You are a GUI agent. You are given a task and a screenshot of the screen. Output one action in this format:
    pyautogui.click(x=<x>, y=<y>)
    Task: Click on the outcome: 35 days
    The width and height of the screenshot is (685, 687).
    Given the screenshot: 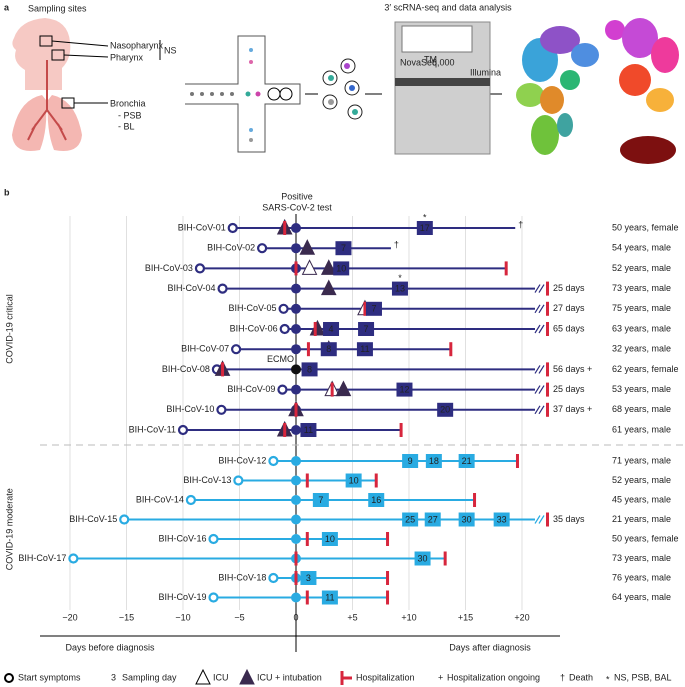 What is the action you would take?
    pyautogui.click(x=569, y=519)
    